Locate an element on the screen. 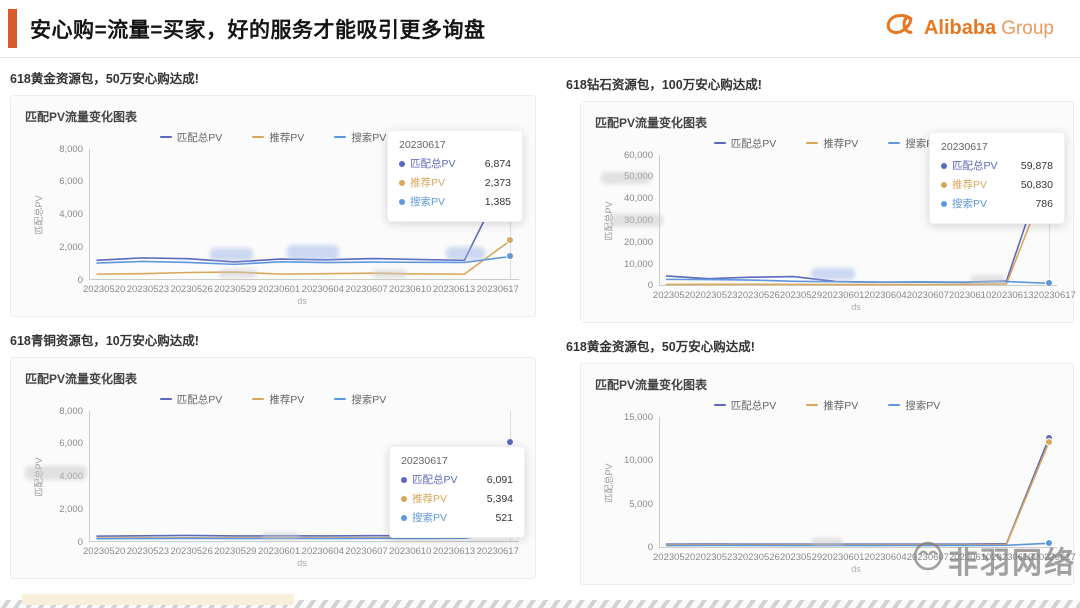  tooltip-series-value: 59,878 is located at coordinates (1036, 165).